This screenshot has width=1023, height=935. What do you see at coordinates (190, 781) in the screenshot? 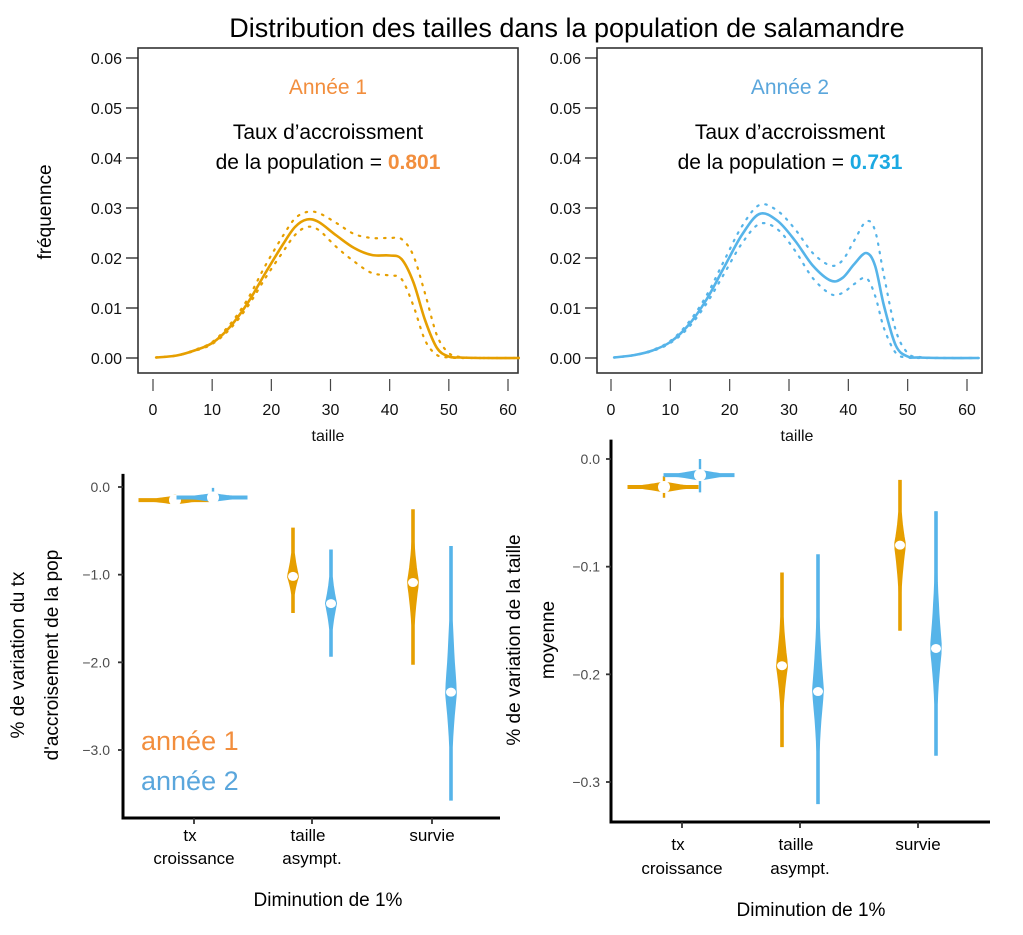
I see `legend-entry-year2: année 2` at bounding box center [190, 781].